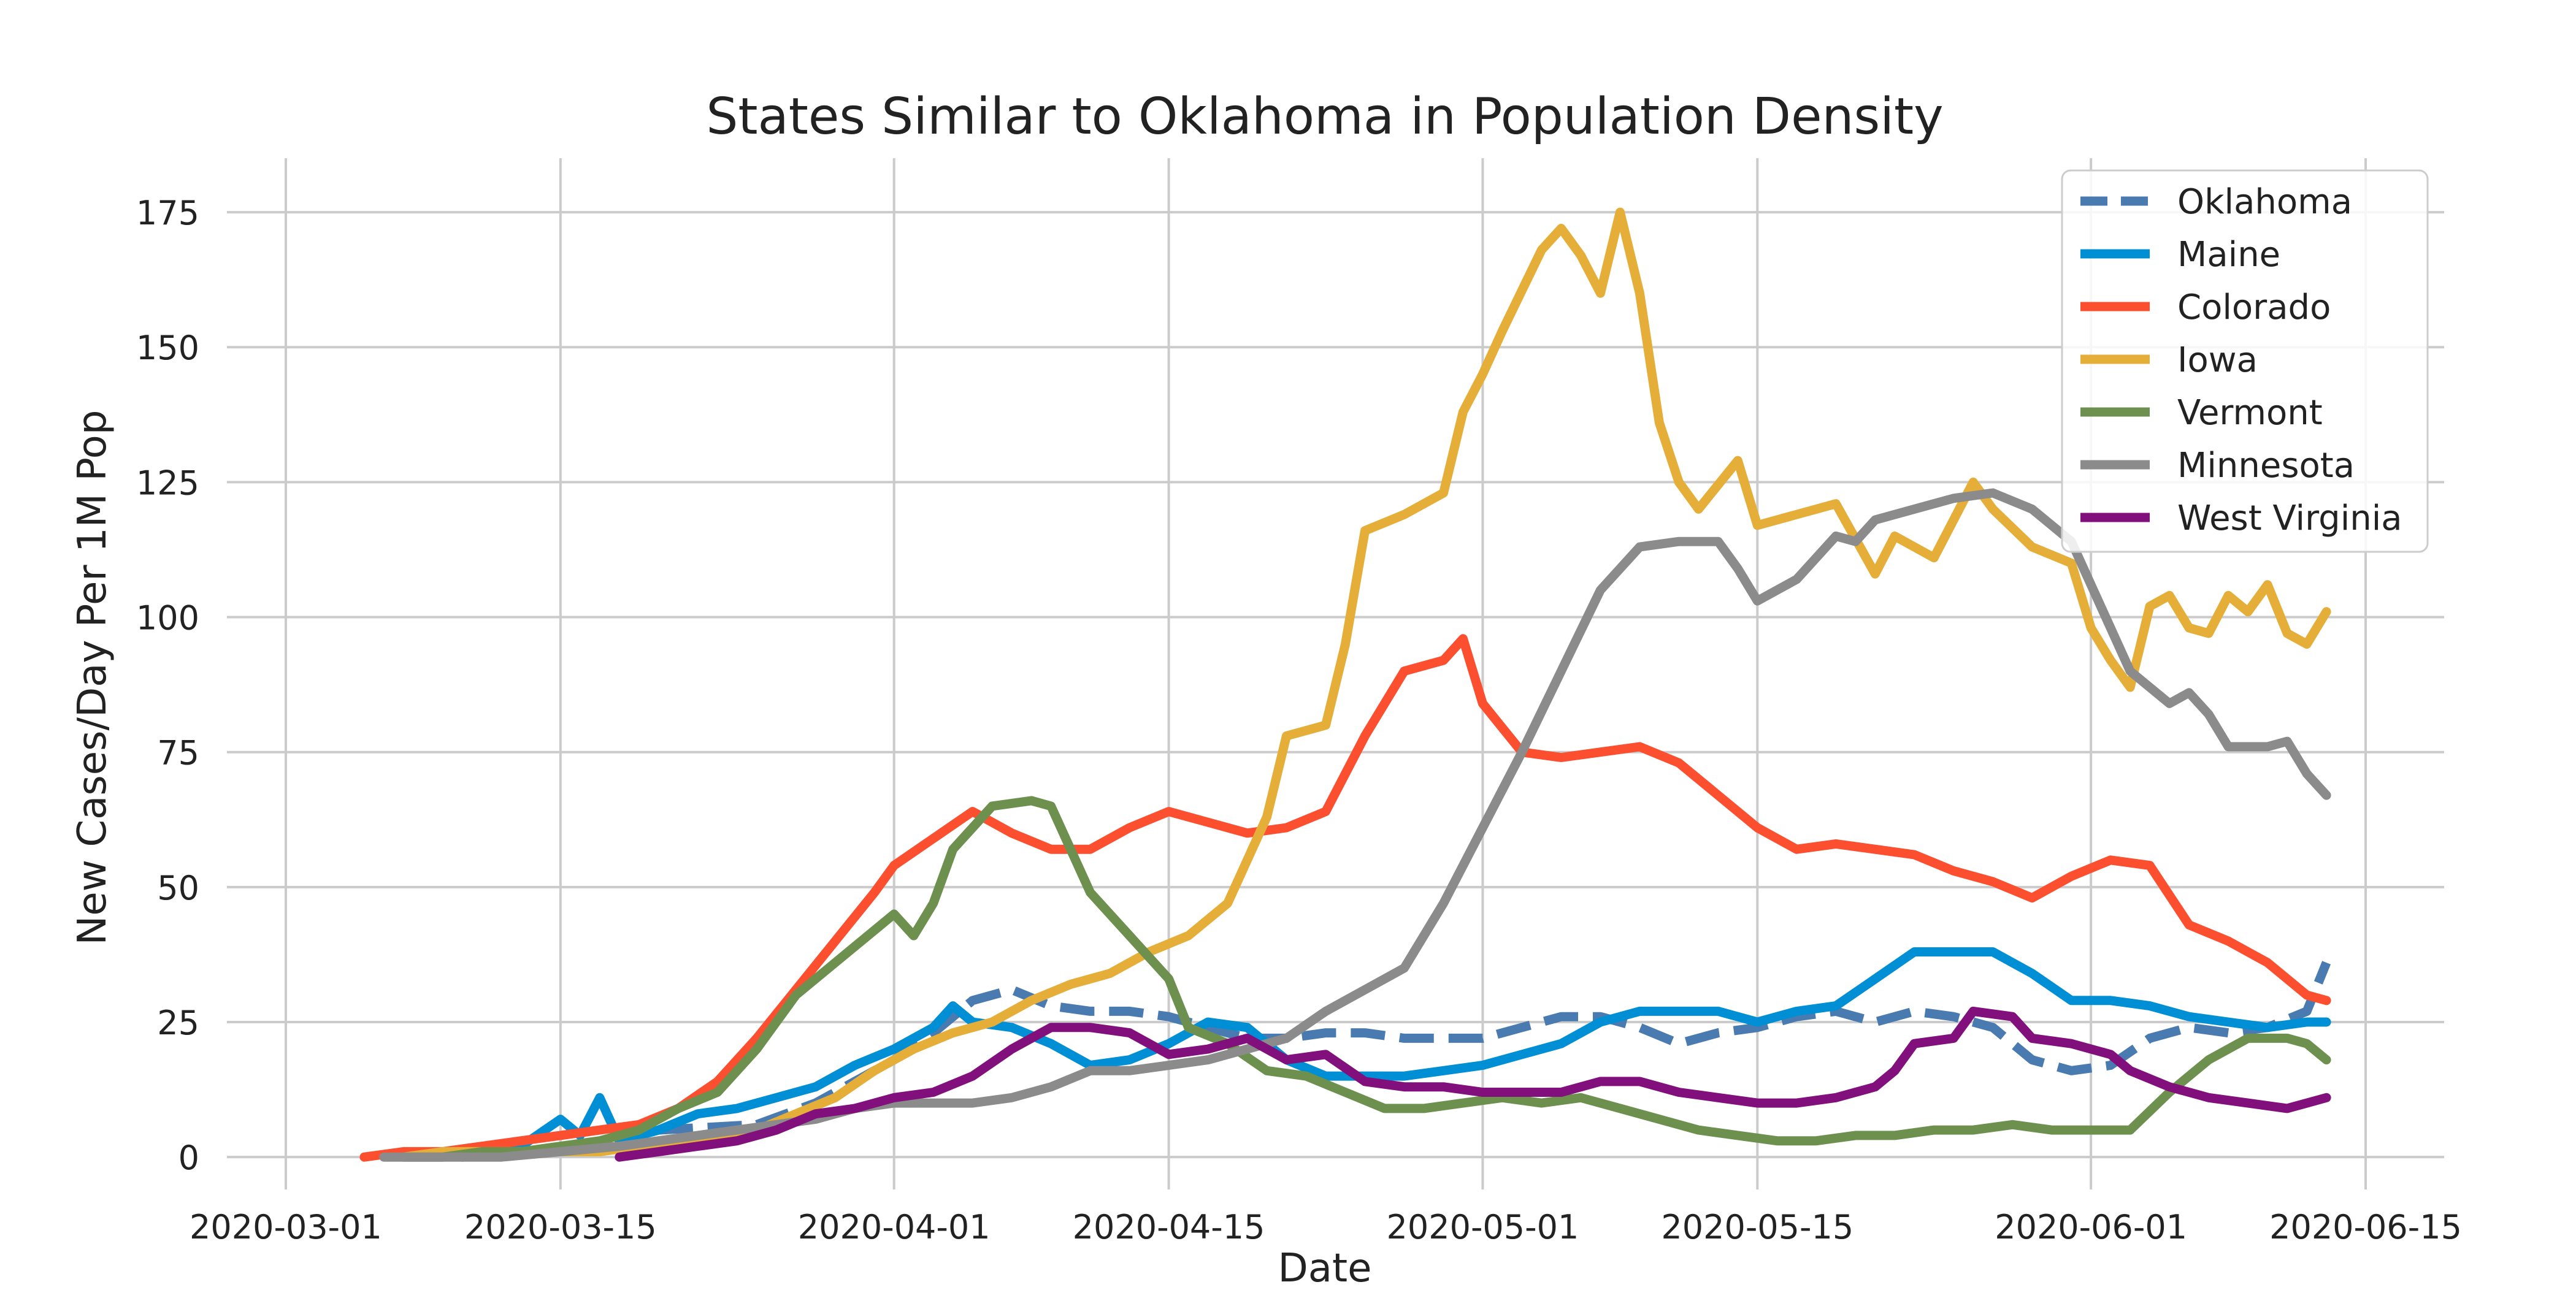 This screenshot has height=1290, width=2576. Describe the element at coordinates (1483, 1227) in the screenshot. I see `x-tick-label: 2020-05-01` at that location.